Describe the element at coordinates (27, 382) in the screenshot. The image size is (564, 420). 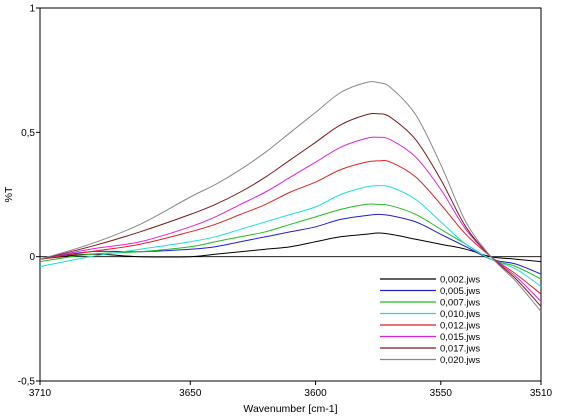
I see `y-tick-label: -0,5` at that location.